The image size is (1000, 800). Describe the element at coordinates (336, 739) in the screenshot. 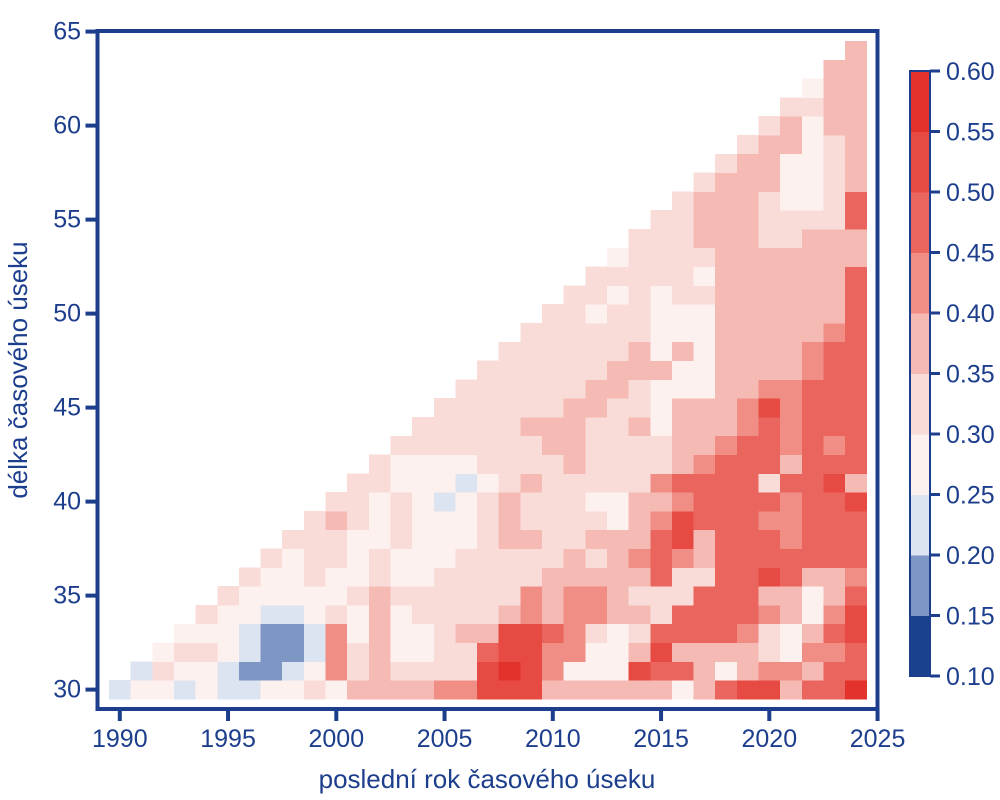

I see `x-axis-tick-label: 2000` at that location.